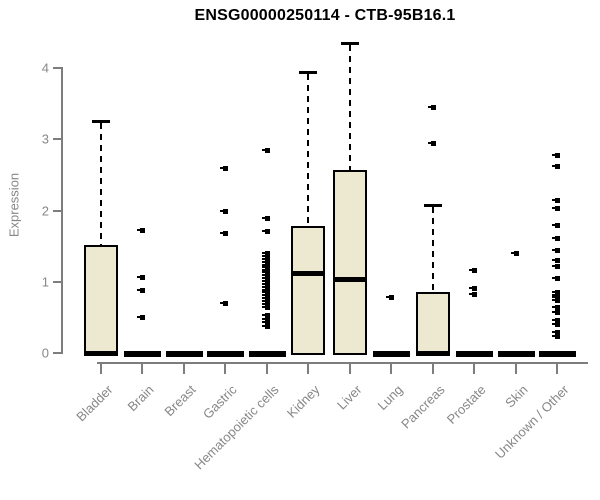 This screenshot has width=600, height=500. I want to click on x-axis-label-bladder: Bladder, so click(94, 403).